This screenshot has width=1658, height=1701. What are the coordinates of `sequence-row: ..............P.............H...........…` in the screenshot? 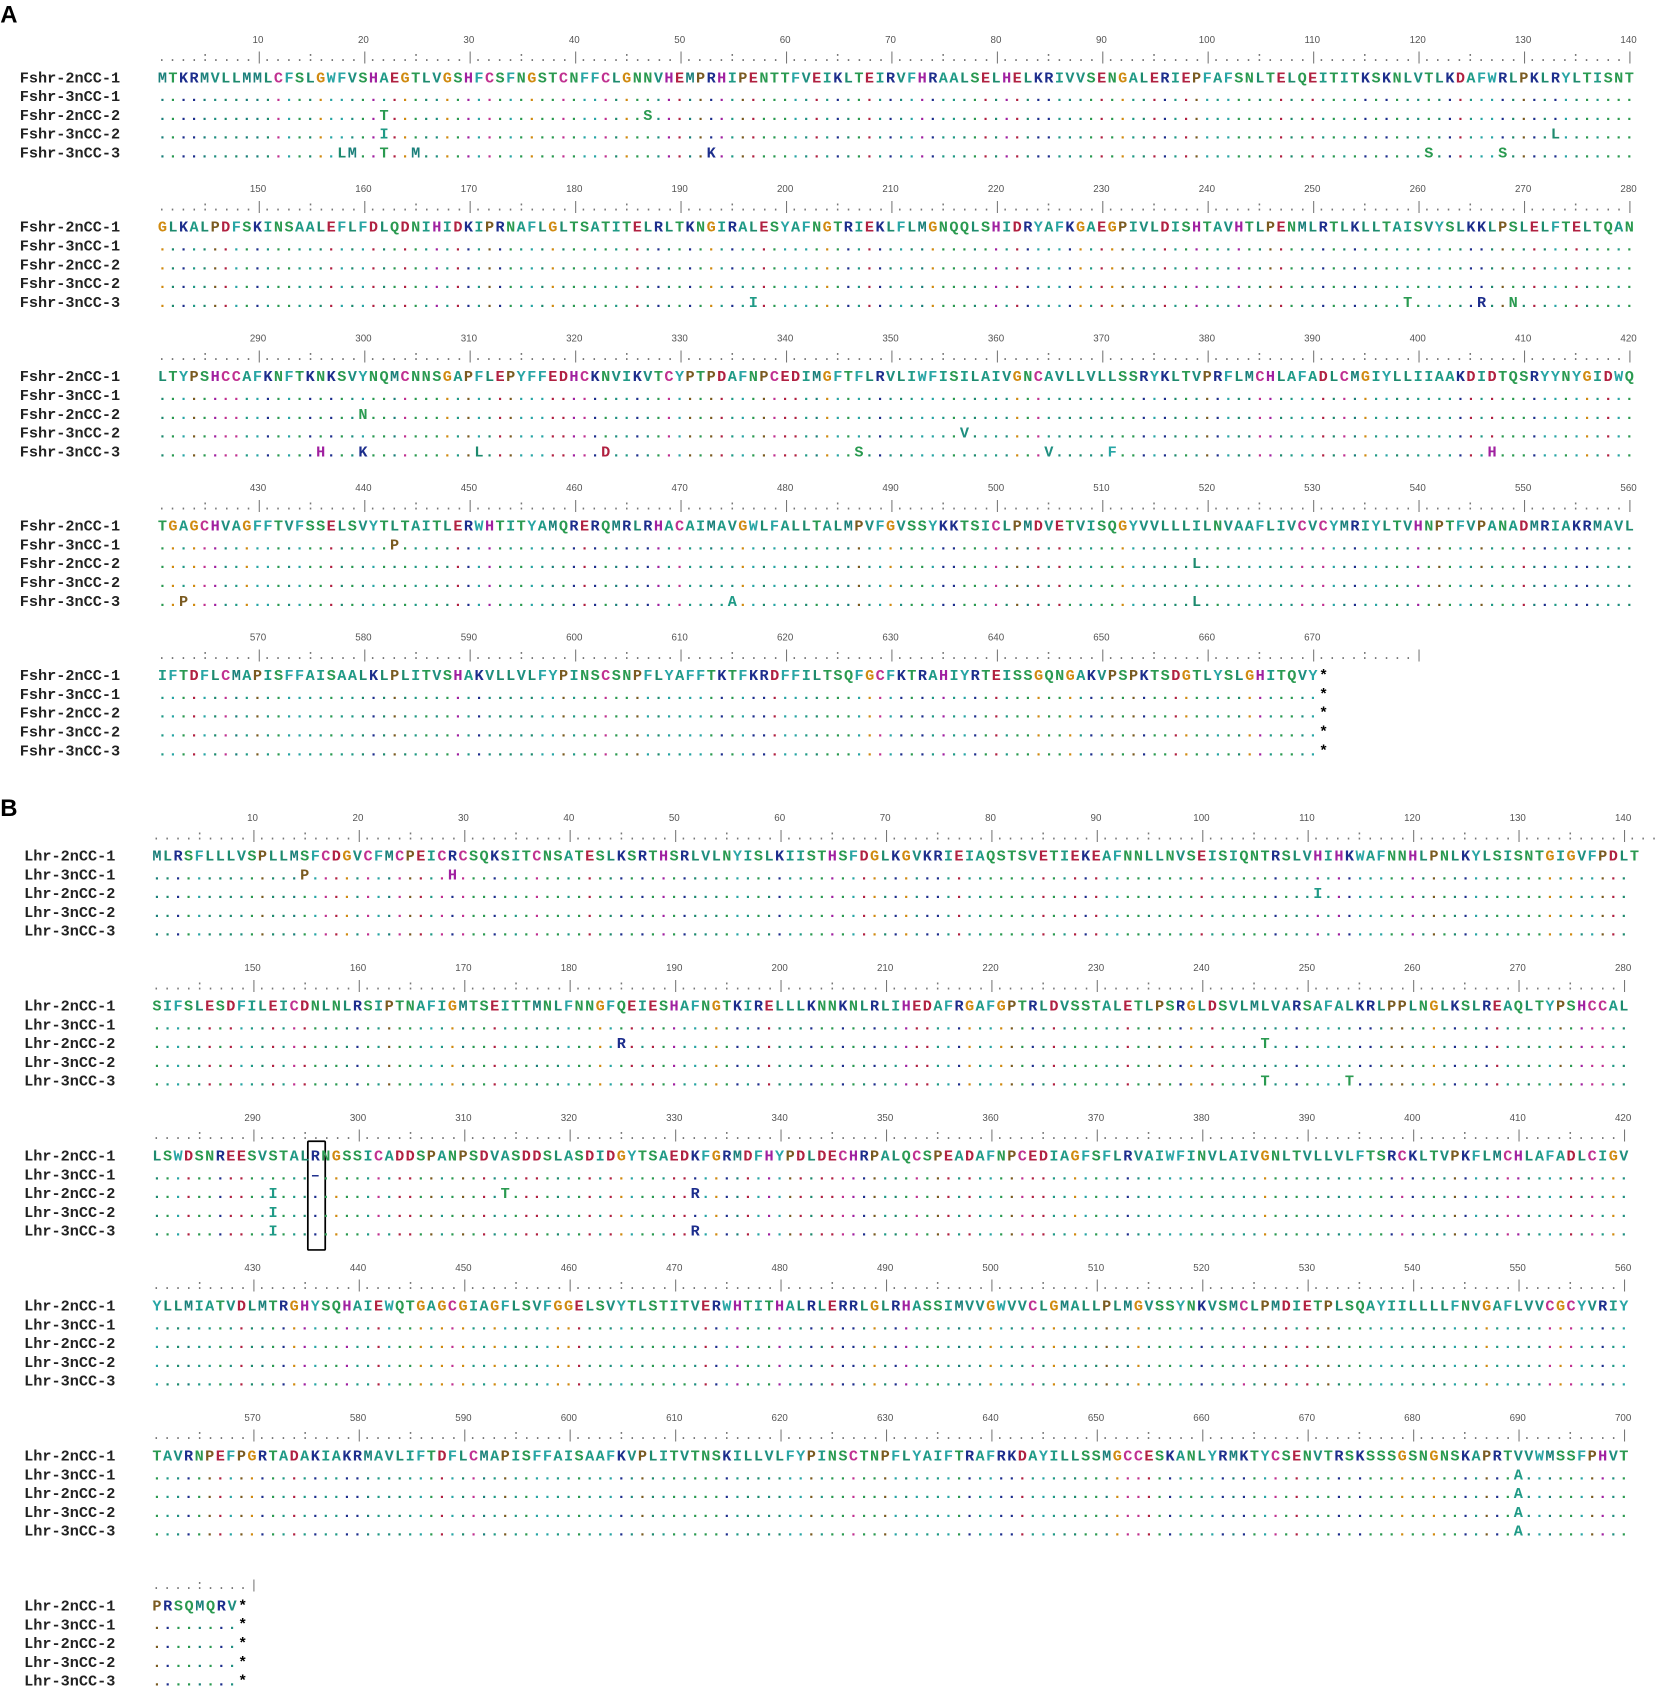 It's located at (890, 875).